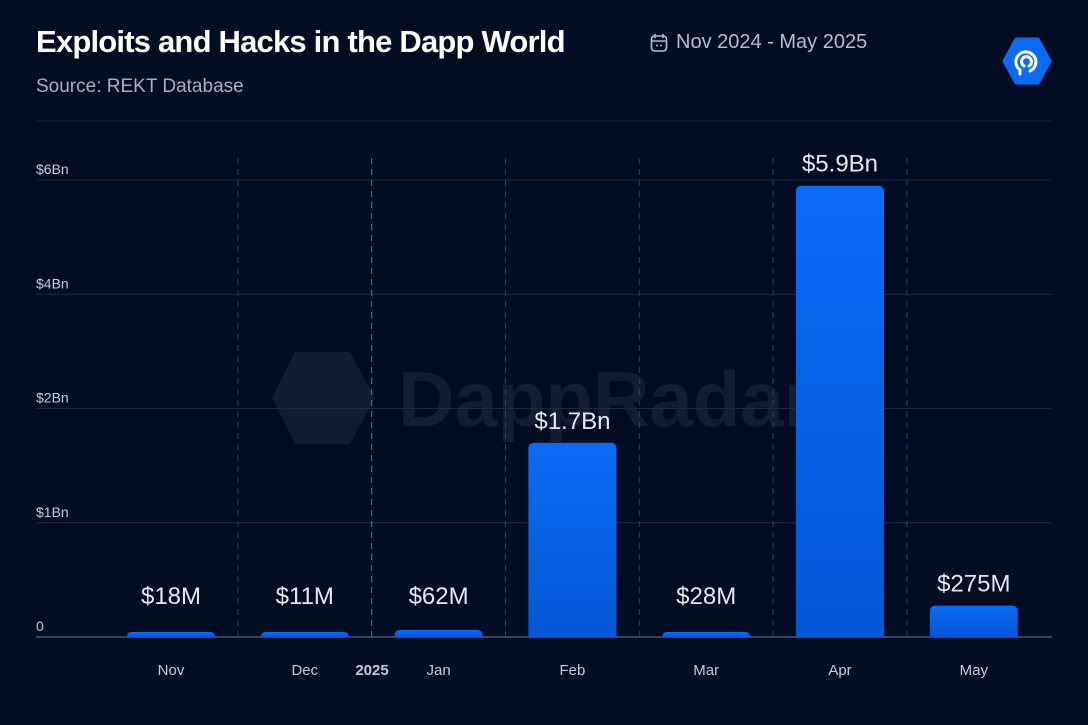  Describe the element at coordinates (171, 670) in the screenshot. I see `x-tick-label: Nov` at that location.